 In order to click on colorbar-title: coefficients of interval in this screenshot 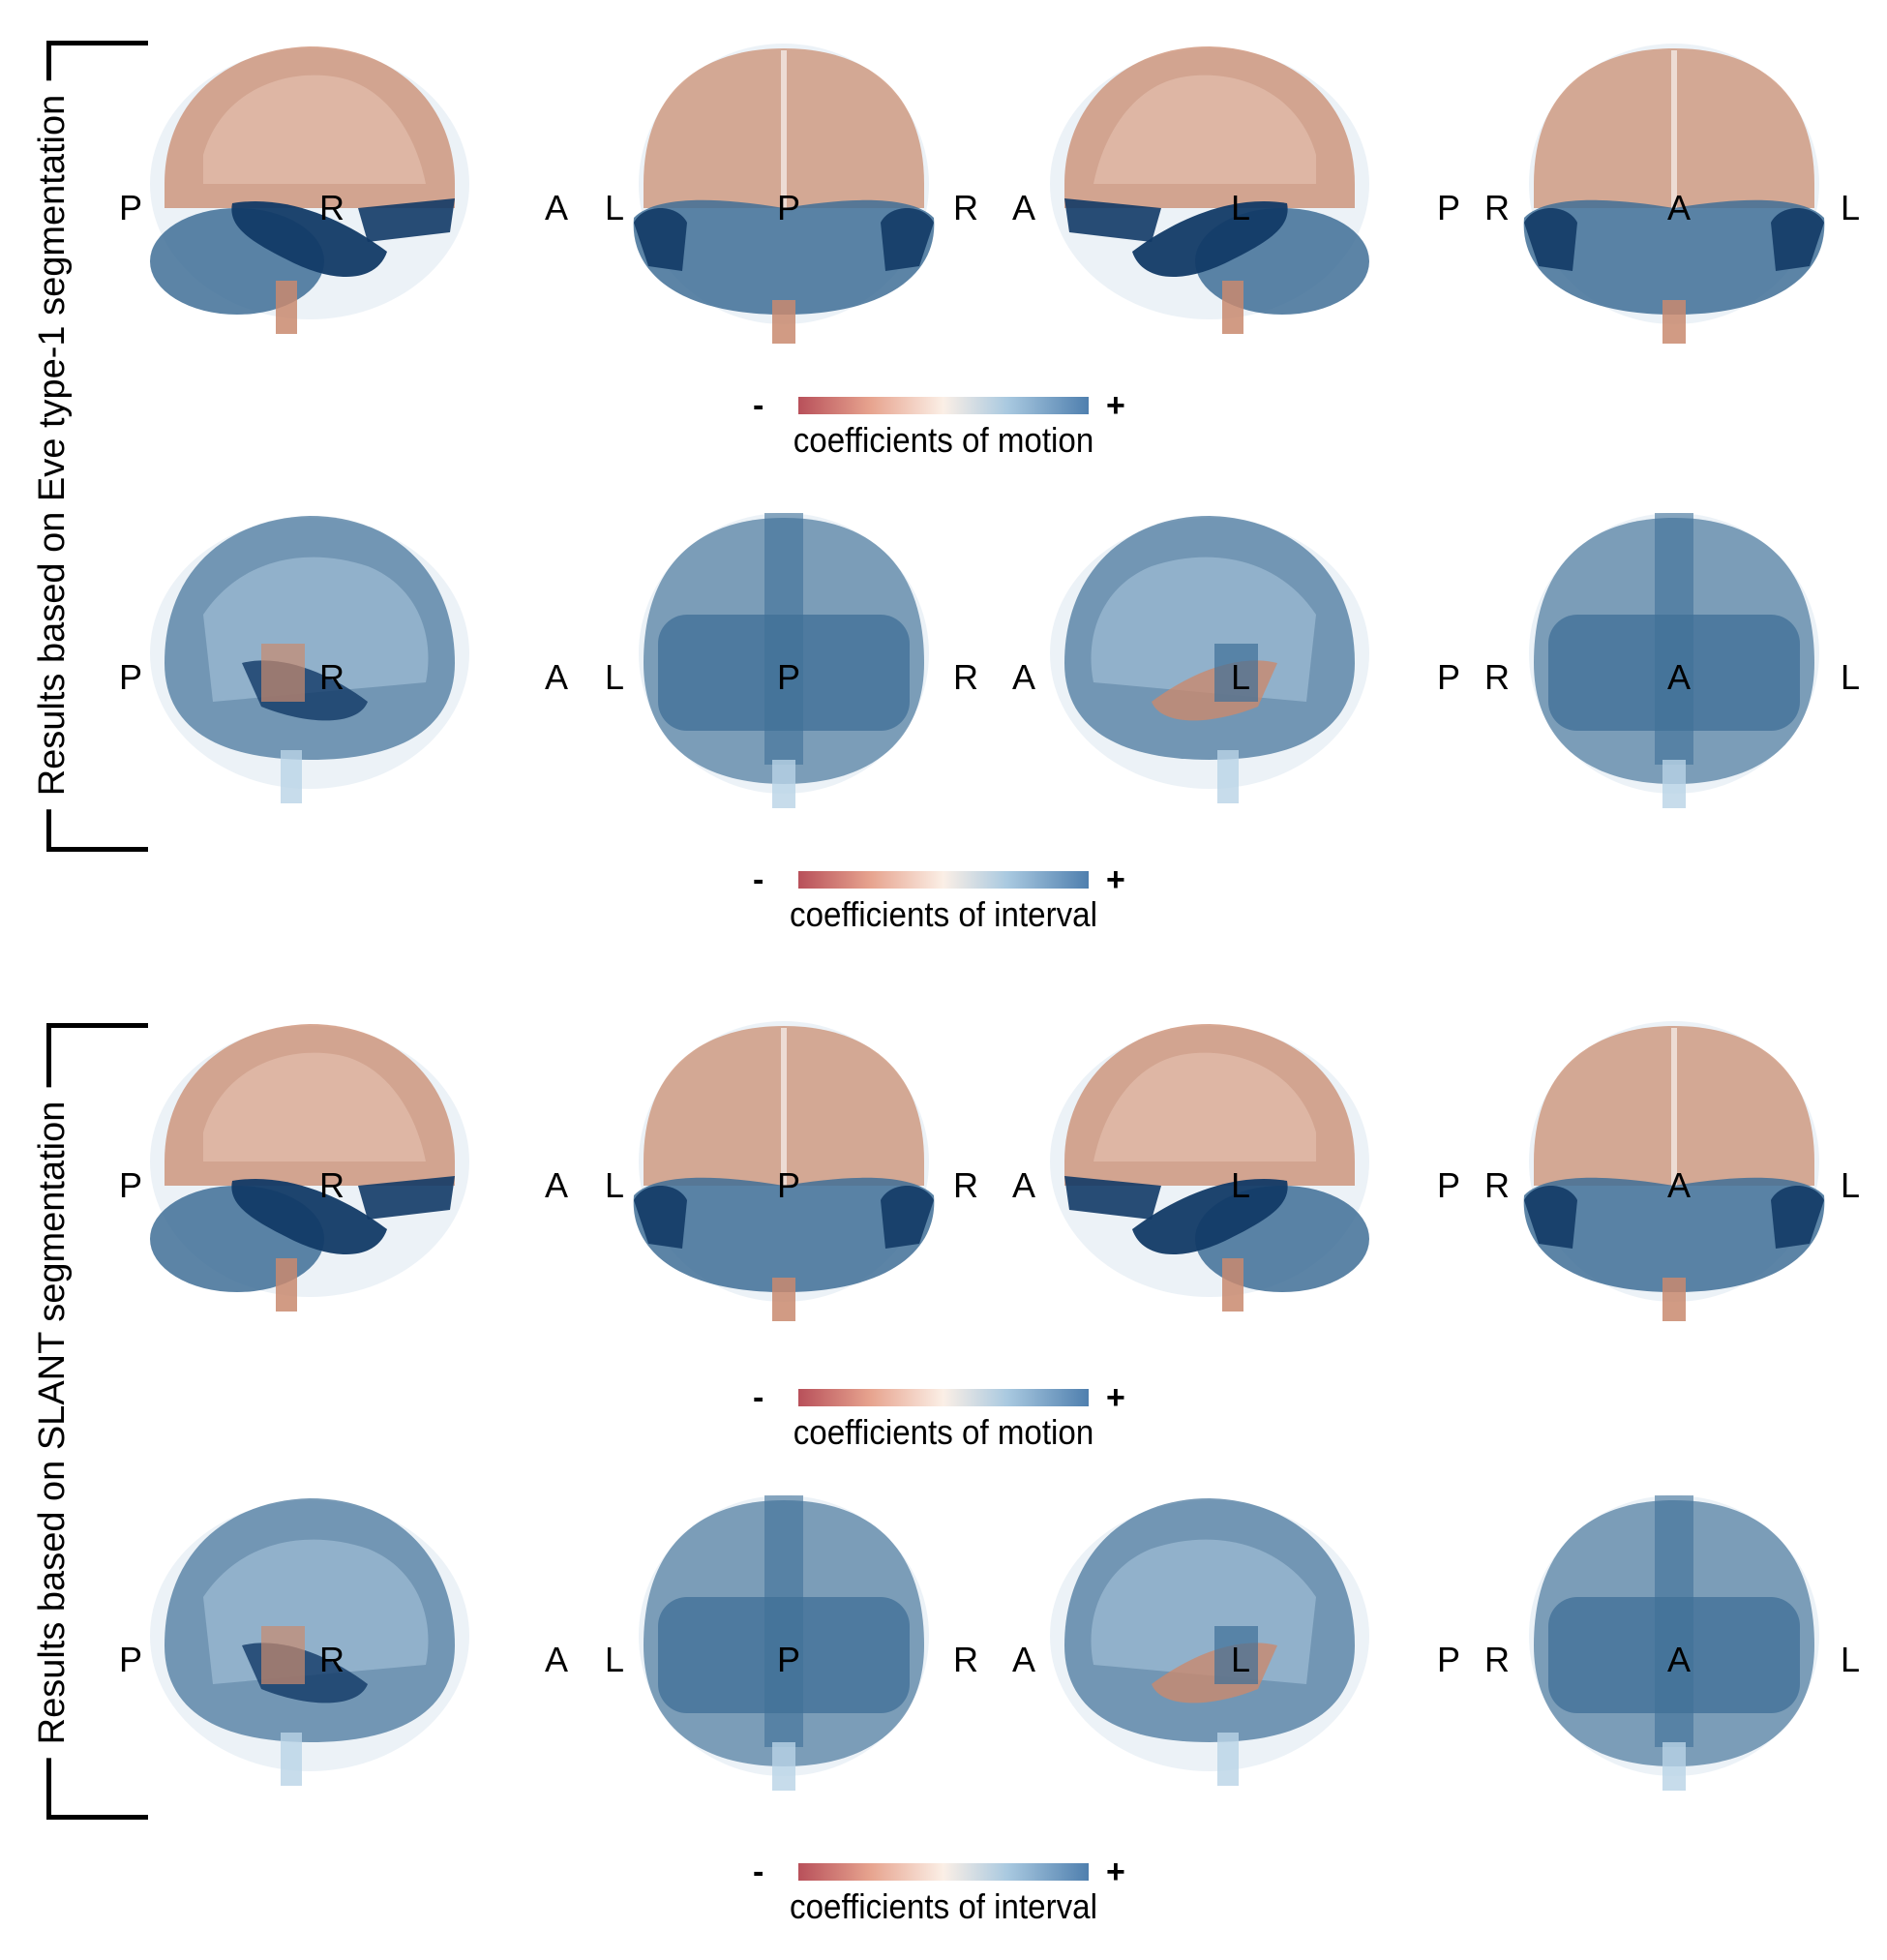, I will do `click(943, 1906)`.